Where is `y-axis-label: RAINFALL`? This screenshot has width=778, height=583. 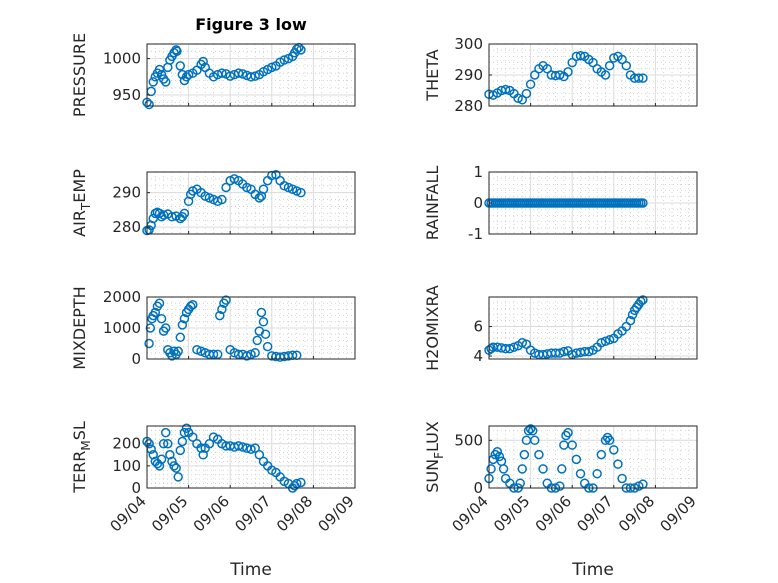 y-axis-label: RAINFALL is located at coordinates (432, 203).